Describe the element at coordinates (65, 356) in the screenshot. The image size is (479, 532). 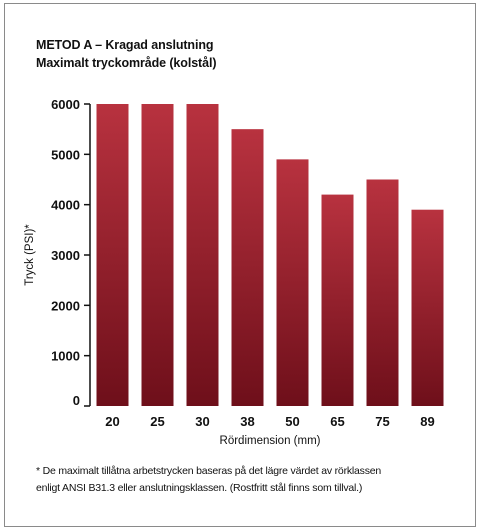
I see `y-tick-label: 1000` at that location.